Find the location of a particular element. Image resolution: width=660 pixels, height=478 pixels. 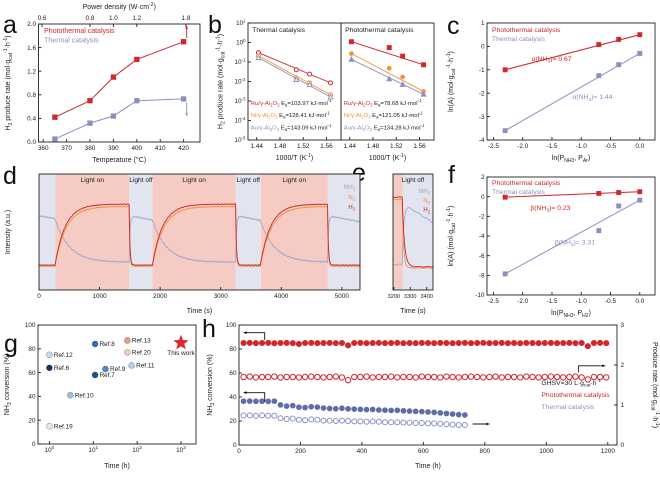

series-ru-photothermal is located at coordinates (387, 53).